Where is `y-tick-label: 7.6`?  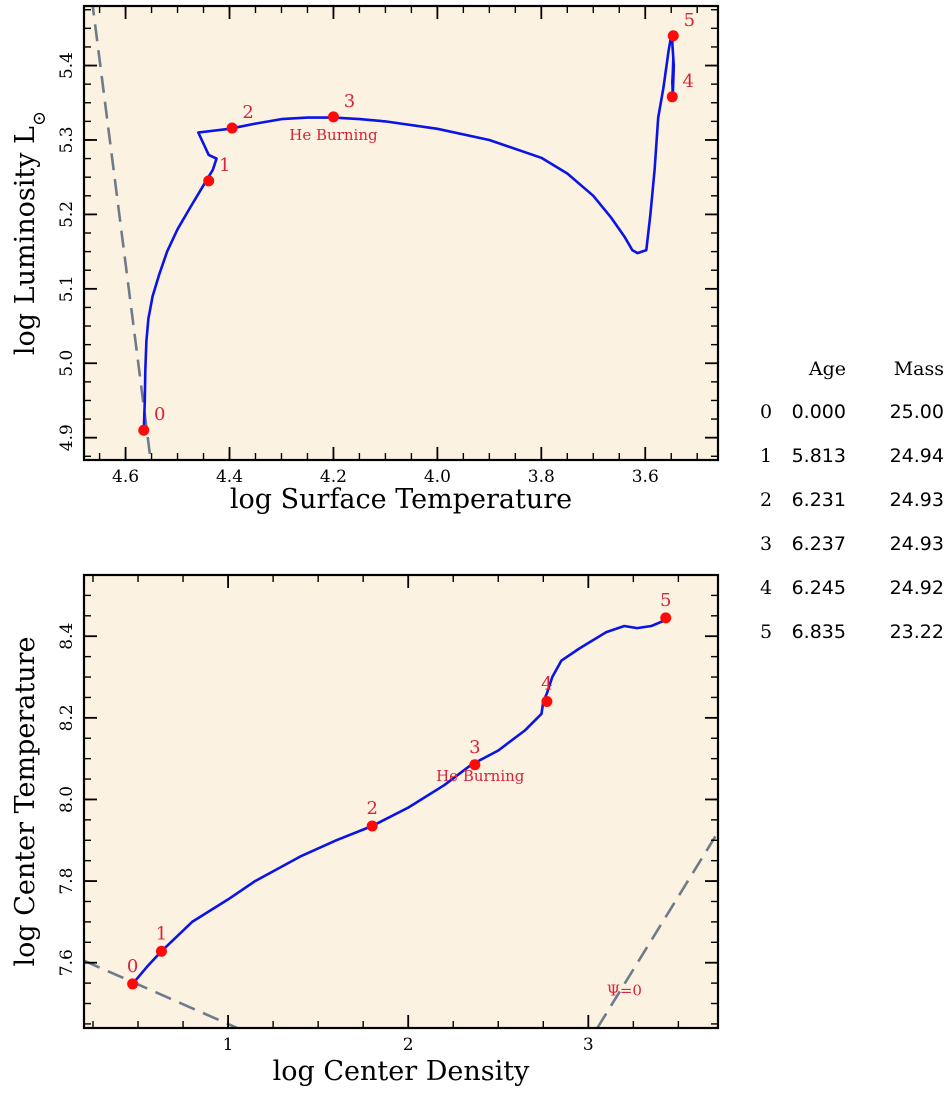
y-tick-label: 7.6 is located at coordinates (67, 962).